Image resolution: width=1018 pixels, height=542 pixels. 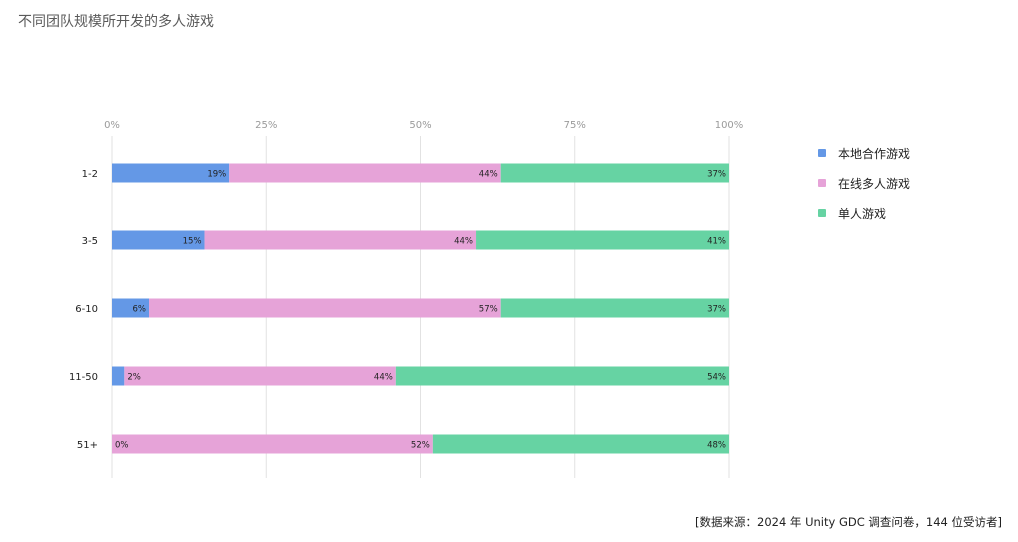 What do you see at coordinates (90, 241) in the screenshot?
I see `category-label: 3-5` at bounding box center [90, 241].